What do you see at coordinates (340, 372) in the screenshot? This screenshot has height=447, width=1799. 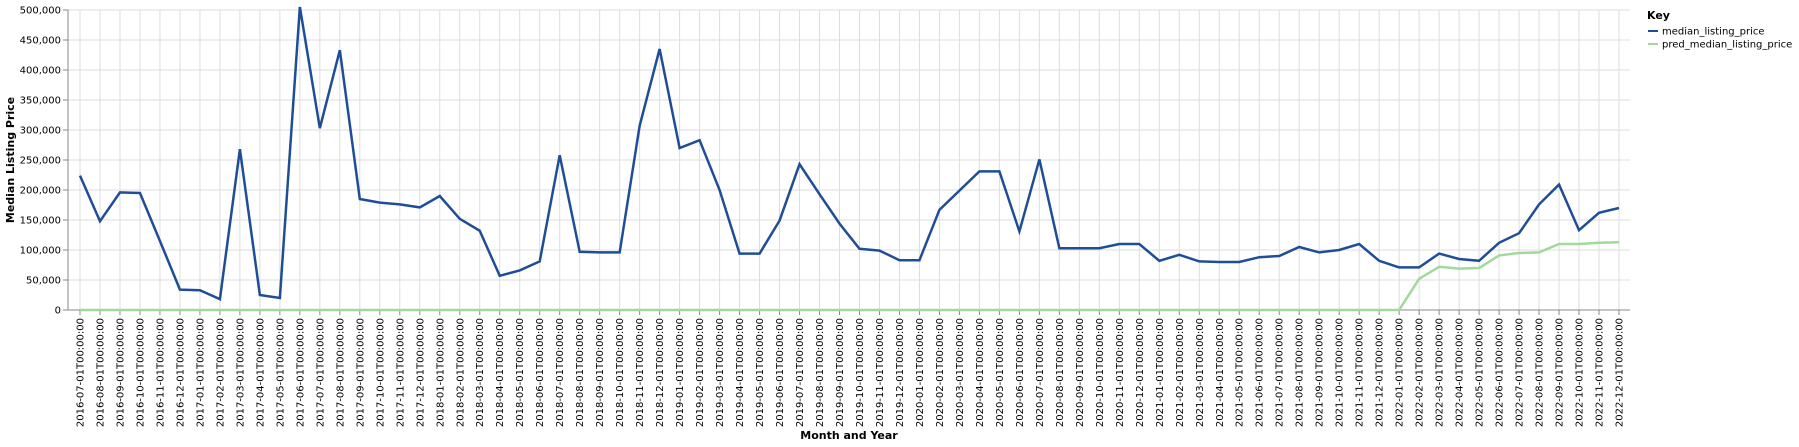 I see `x-tick-label: 2017-08-01T00:00:00` at bounding box center [340, 372].